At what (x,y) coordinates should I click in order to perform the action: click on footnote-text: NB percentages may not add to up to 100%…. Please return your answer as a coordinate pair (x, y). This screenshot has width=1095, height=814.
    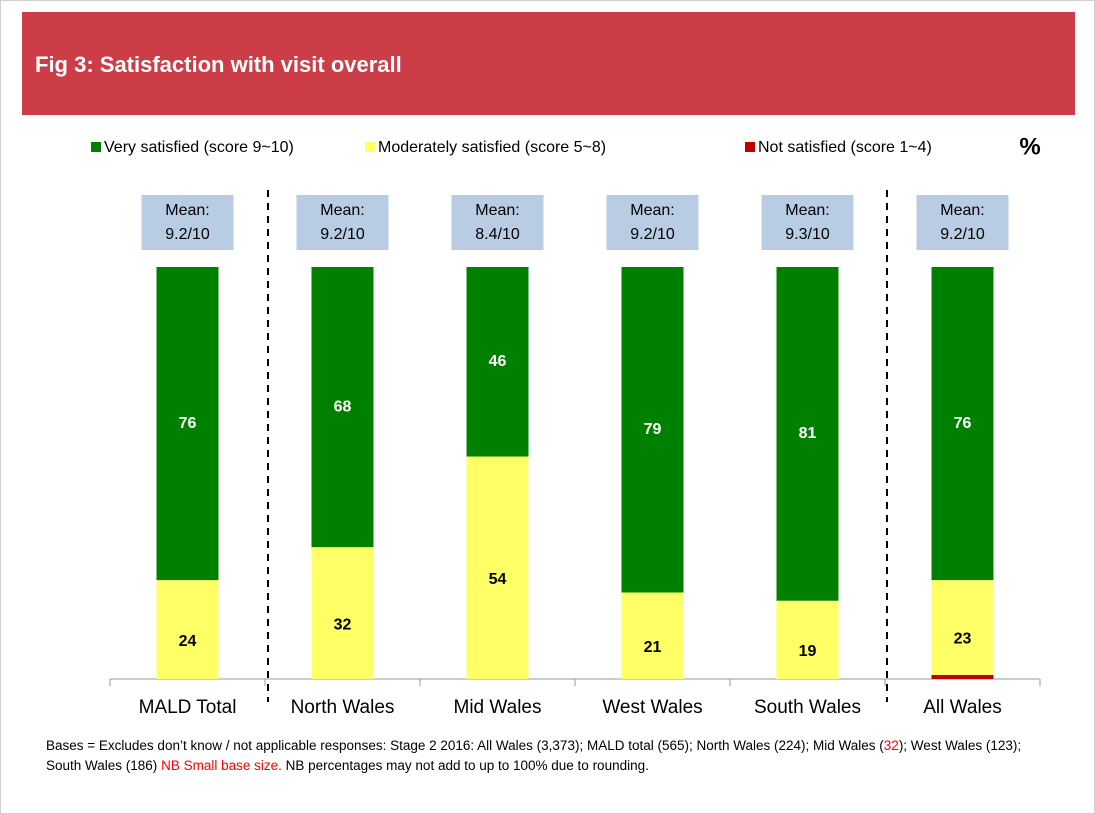
    Looking at the image, I should click on (465, 765).